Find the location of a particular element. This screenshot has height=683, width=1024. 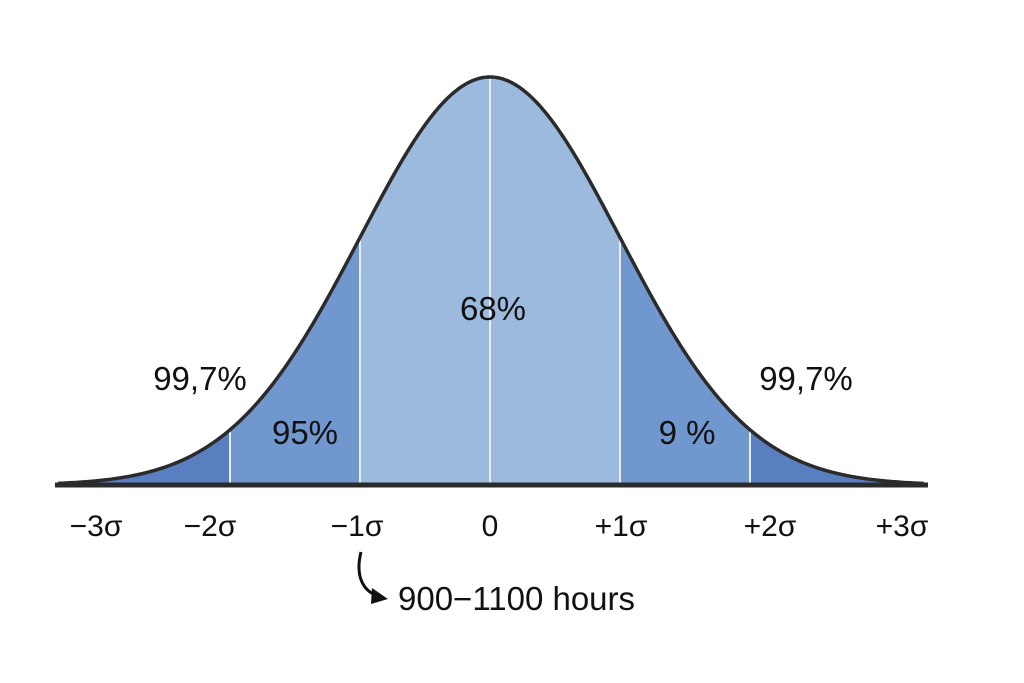

band-outer-right is located at coordinates (837, 457).